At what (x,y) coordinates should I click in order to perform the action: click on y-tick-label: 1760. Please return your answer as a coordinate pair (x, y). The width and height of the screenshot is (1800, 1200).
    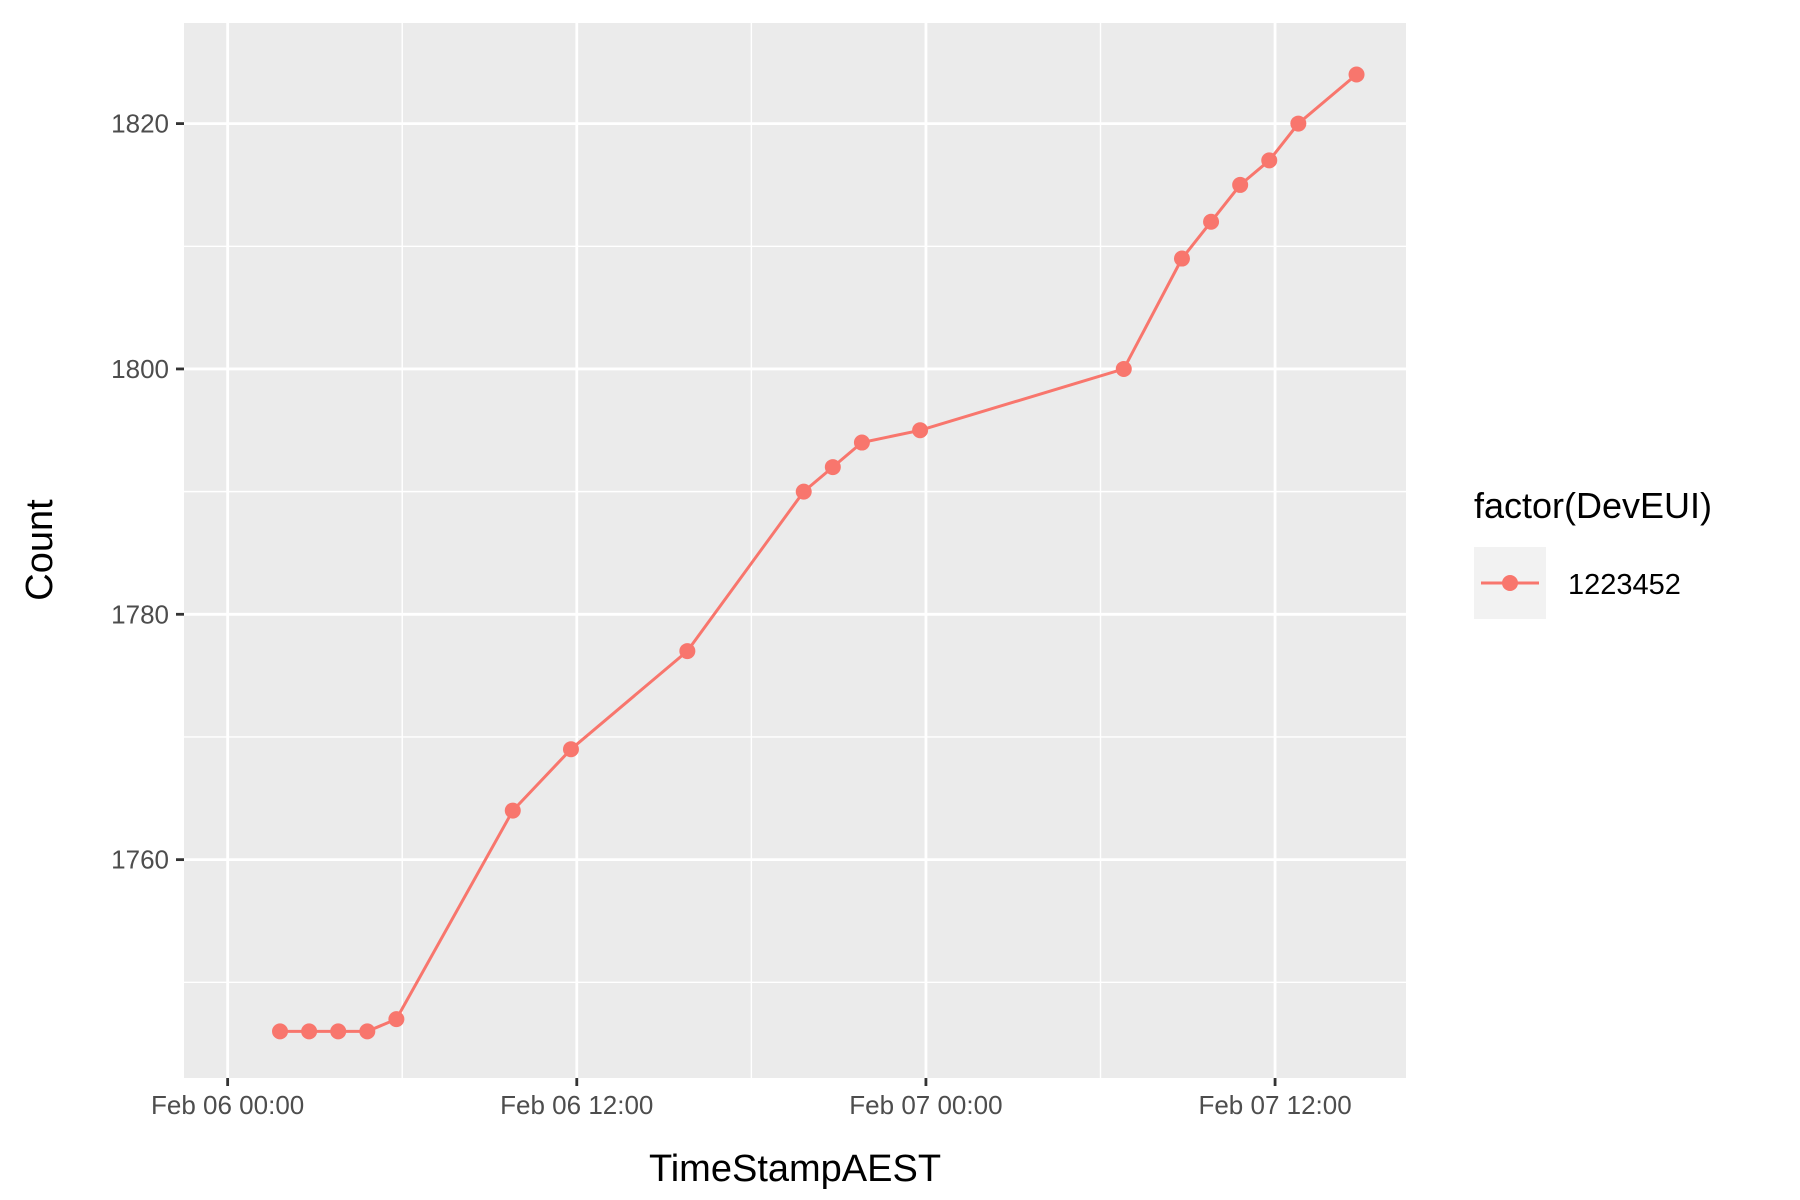
    Looking at the image, I should click on (140, 860).